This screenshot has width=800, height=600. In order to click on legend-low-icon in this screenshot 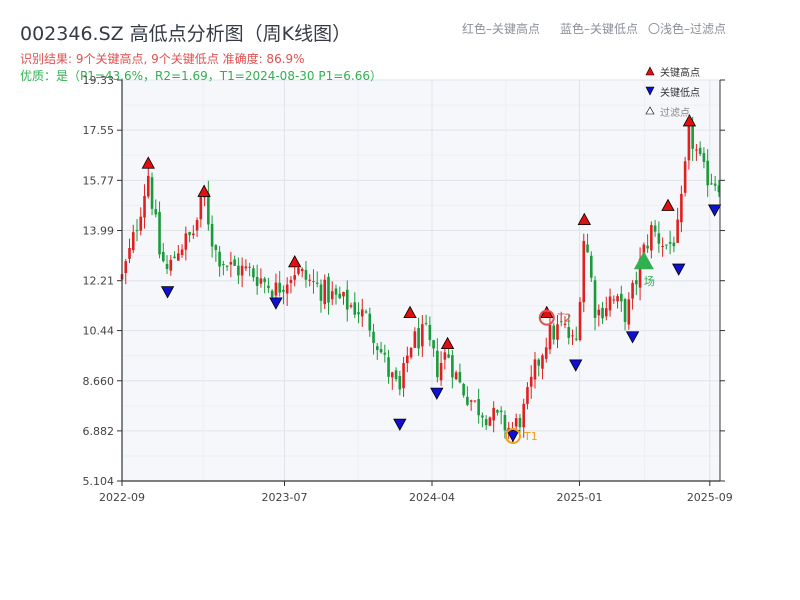, I will do `click(650, 91)`.